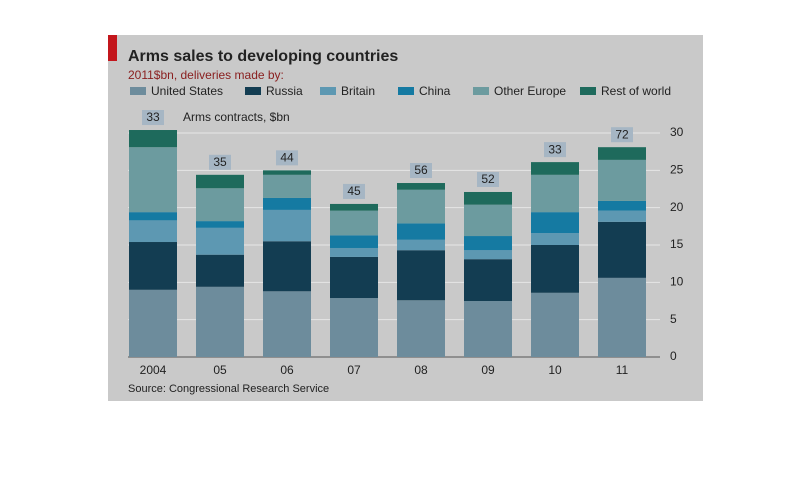  Describe the element at coordinates (435, 91) in the screenshot. I see `legend-label: China` at that location.